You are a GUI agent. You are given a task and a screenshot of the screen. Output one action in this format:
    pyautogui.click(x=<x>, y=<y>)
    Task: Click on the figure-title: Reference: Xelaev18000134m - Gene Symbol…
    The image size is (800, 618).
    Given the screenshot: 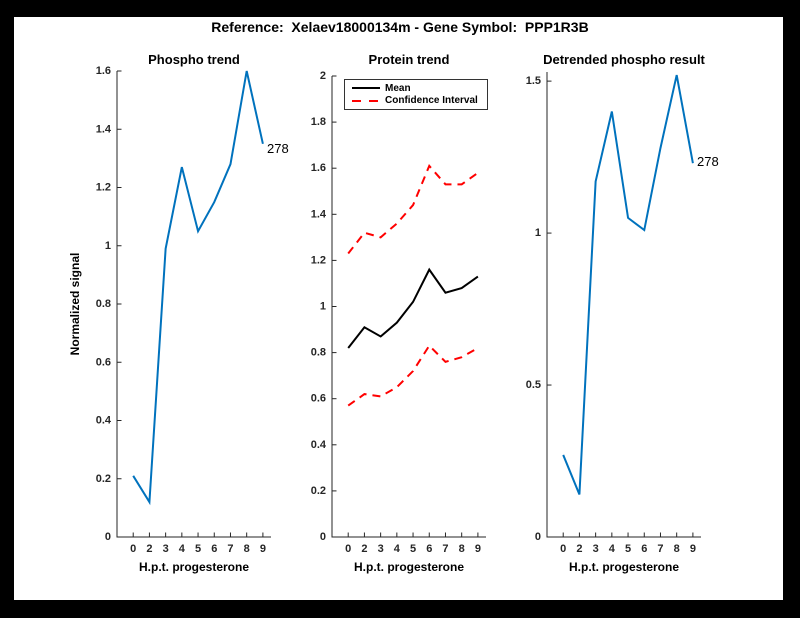 What is the action you would take?
    pyautogui.click(x=400, y=27)
    